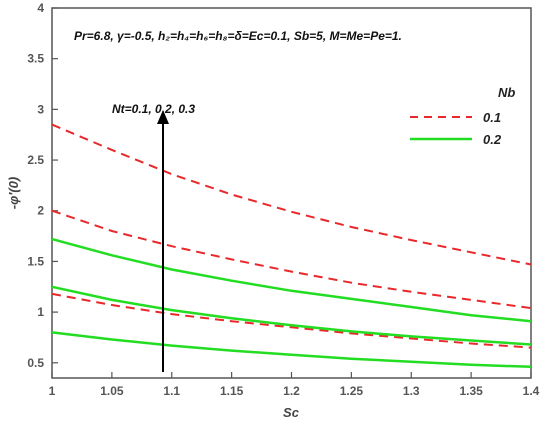 Image resolution: width=550 pixels, height=440 pixels. Describe the element at coordinates (171, 391) in the screenshot. I see `x-tick-label: 1.1` at that location.